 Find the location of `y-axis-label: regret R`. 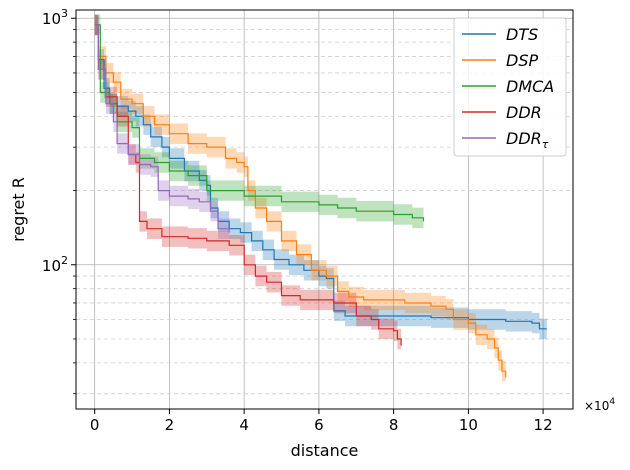

y-axis-label: regret R is located at coordinates (18, 209).